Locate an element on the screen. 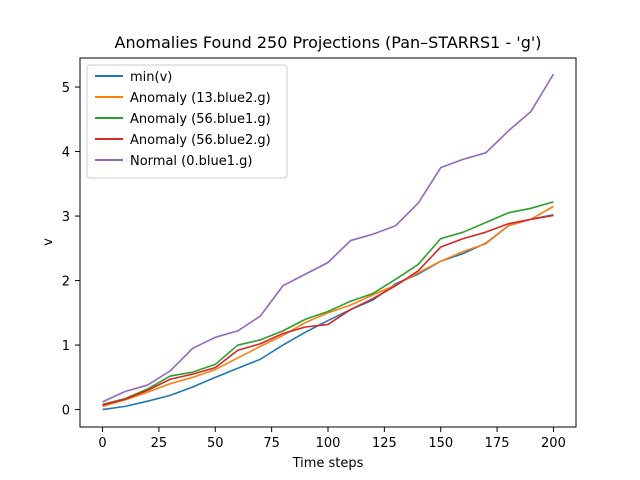 The width and height of the screenshot is (640, 480). y-axis: 0 1 2 3 4 5 is located at coordinates (71, 250).